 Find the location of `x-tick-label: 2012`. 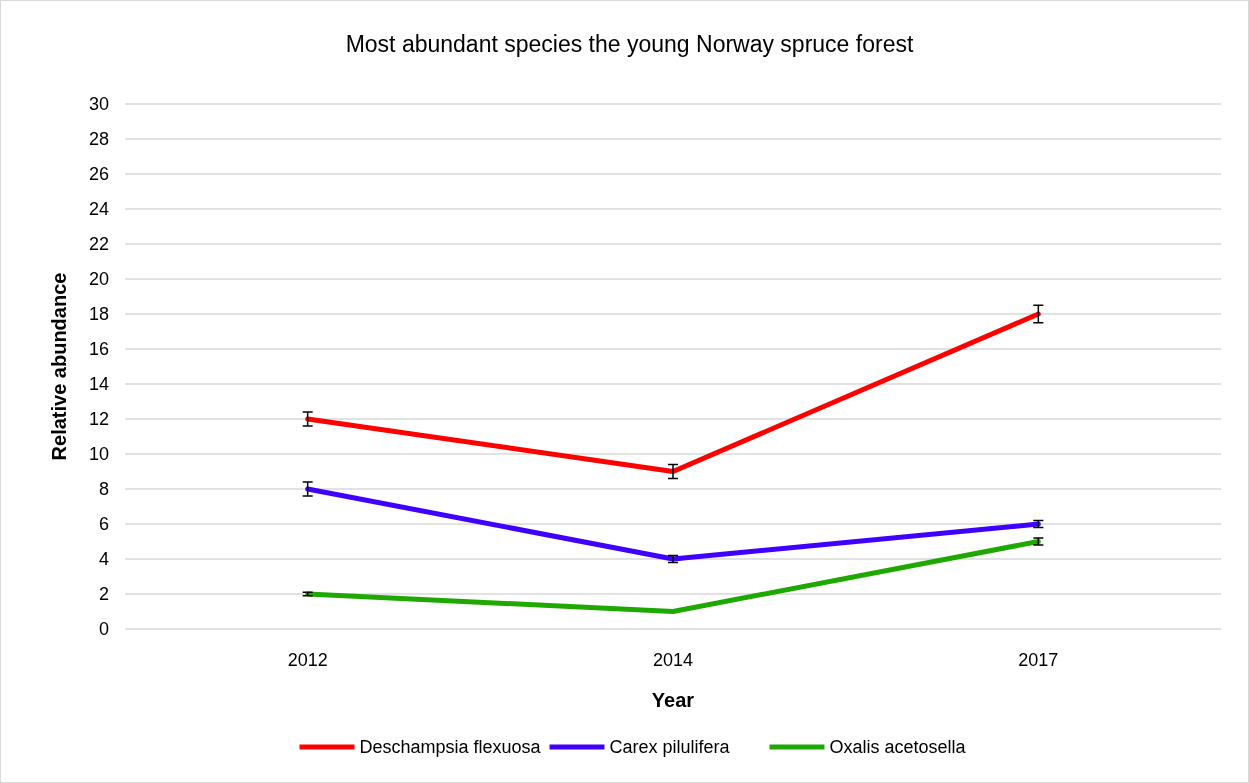

x-tick-label: 2012 is located at coordinates (307, 660).